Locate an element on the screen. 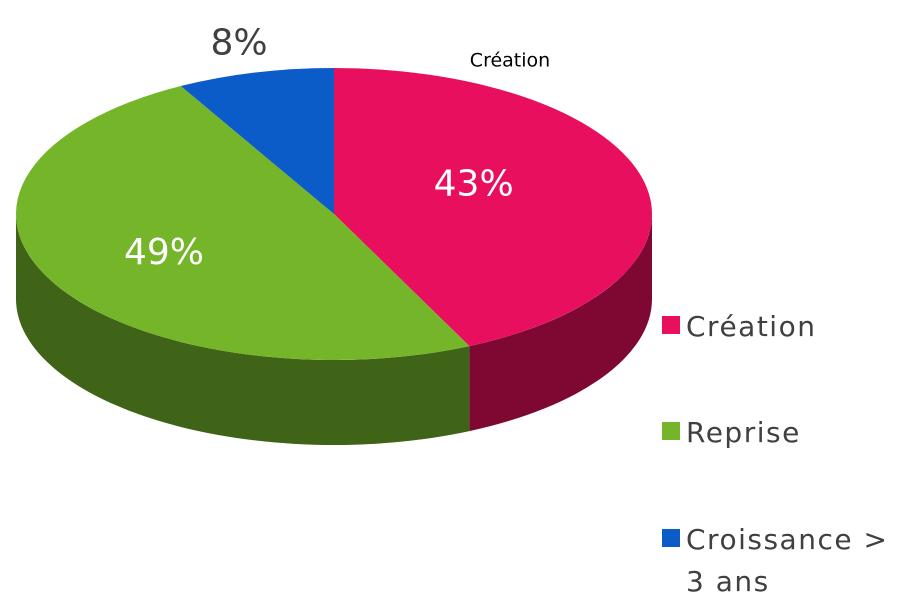 The image size is (915, 593). pie-side is located at coordinates (560, 323).